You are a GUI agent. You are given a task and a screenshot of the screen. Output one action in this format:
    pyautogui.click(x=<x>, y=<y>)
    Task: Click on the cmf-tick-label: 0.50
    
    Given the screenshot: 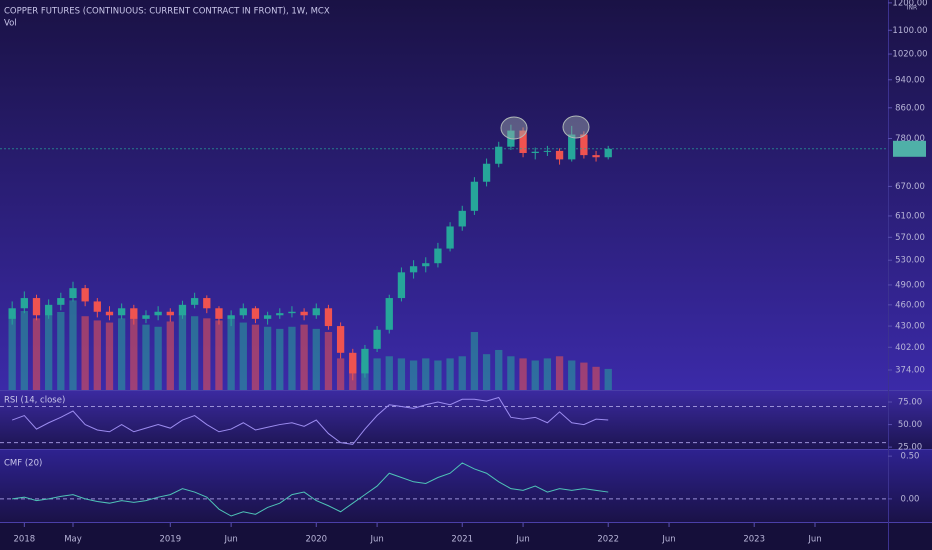 What is the action you would take?
    pyautogui.click(x=910, y=457)
    